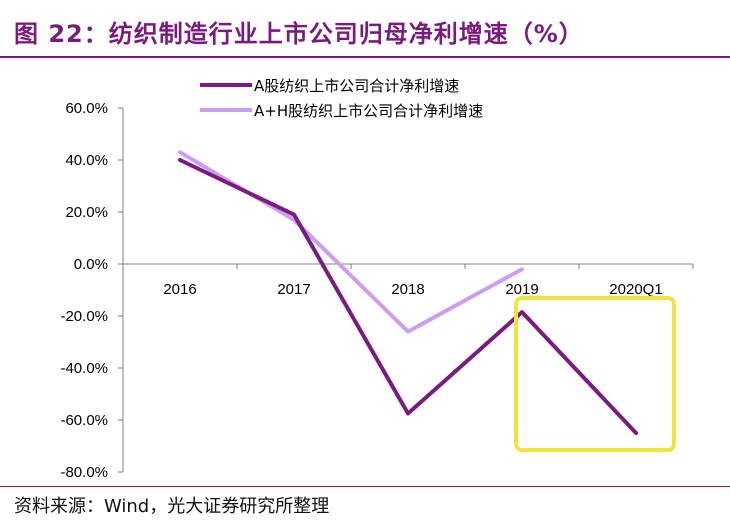 The height and width of the screenshot is (524, 730). I want to click on x-tick-label: 2018, so click(407, 289).